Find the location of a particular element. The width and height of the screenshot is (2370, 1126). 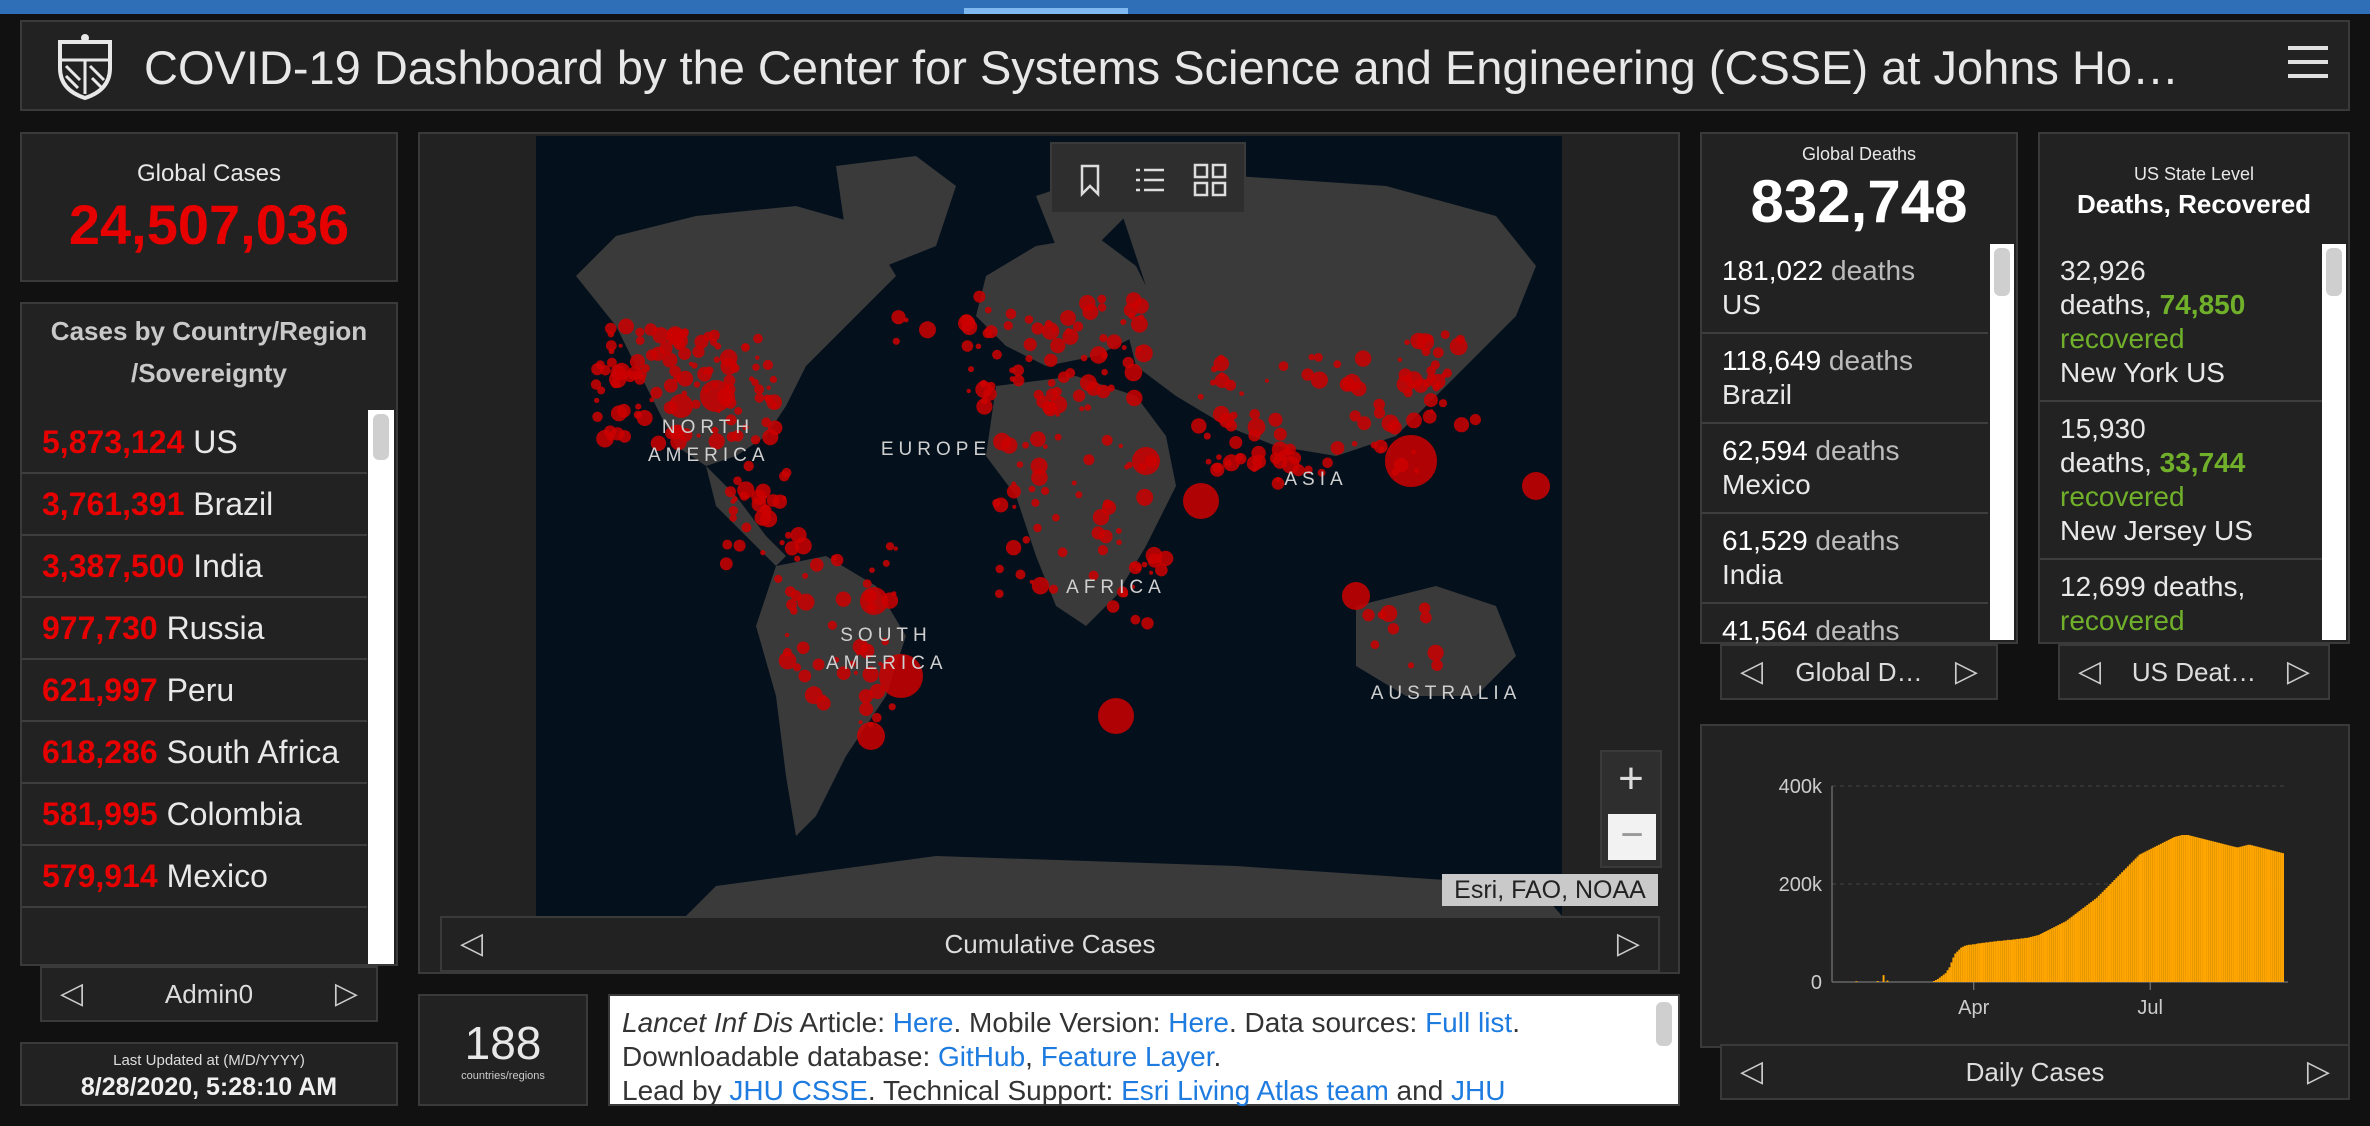

list-item: 181,022 deaths US is located at coordinates (1845, 289).